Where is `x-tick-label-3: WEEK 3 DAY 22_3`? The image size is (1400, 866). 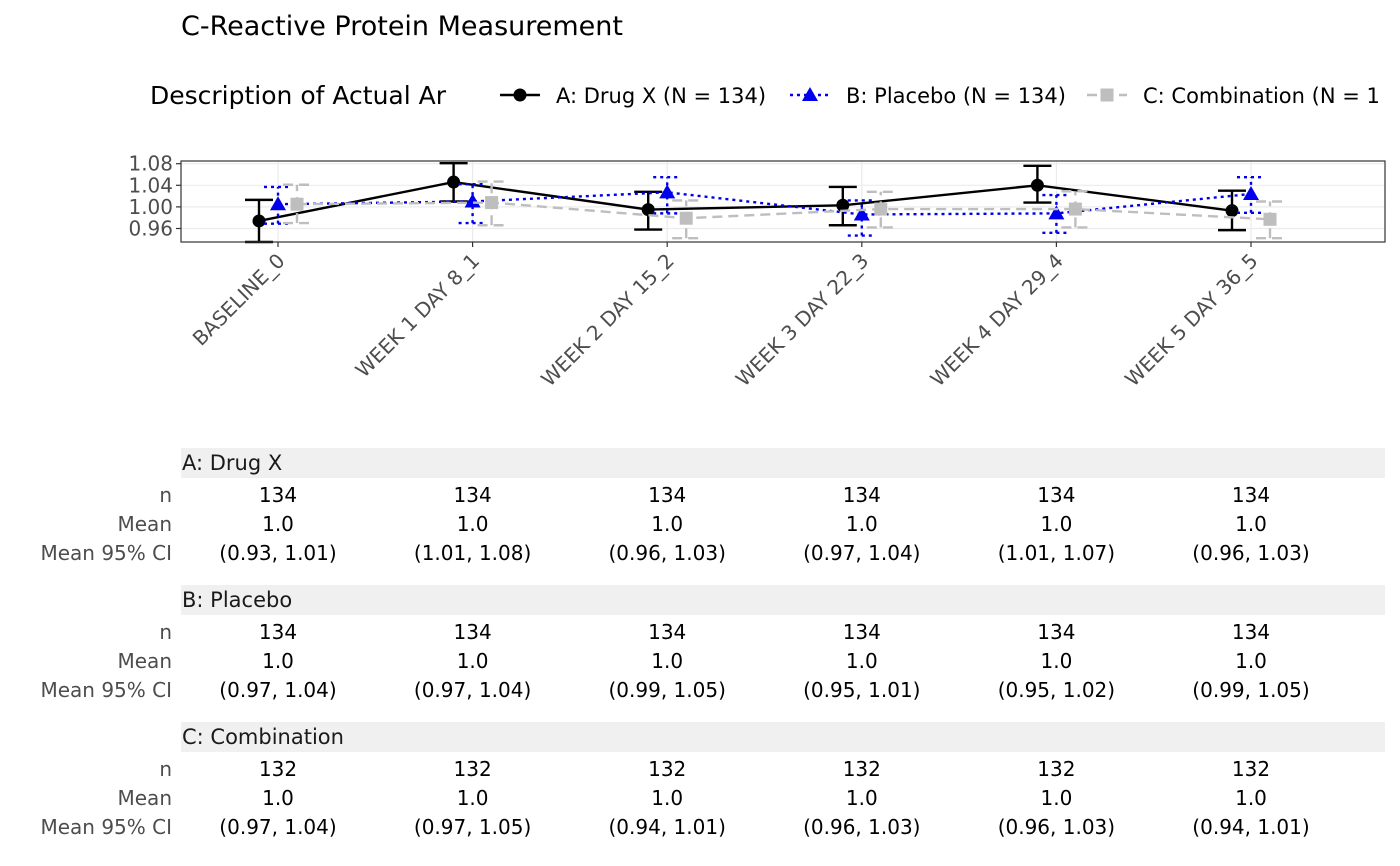 x-tick-label-3: WEEK 3 DAY 22_3 is located at coordinates (802, 320).